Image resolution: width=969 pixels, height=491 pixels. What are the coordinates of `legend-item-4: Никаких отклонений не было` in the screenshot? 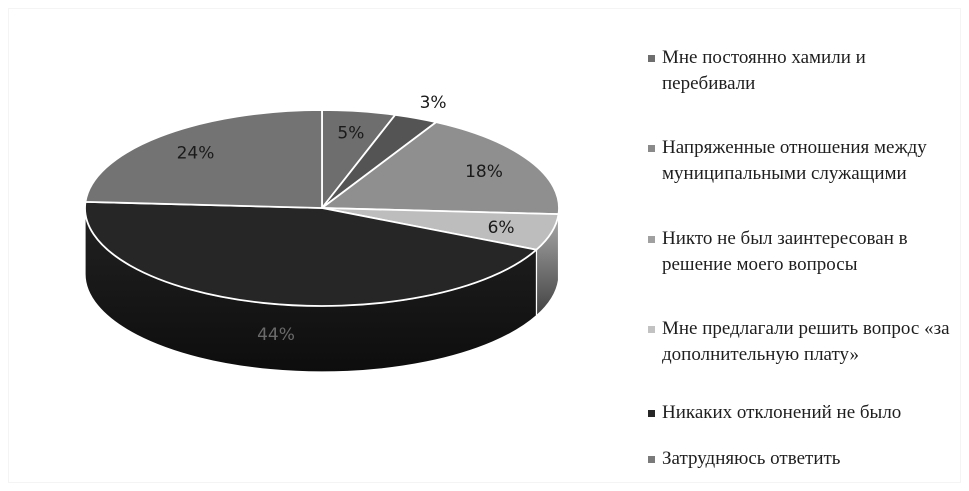 It's located at (800, 413).